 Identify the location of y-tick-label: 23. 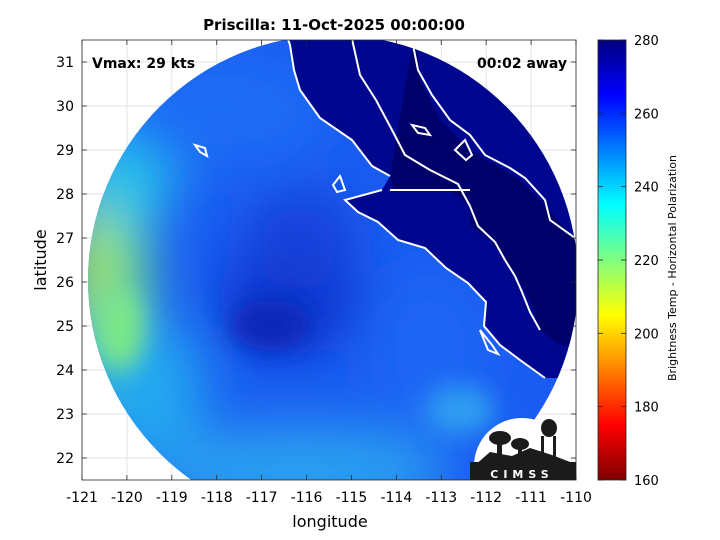
(65, 415).